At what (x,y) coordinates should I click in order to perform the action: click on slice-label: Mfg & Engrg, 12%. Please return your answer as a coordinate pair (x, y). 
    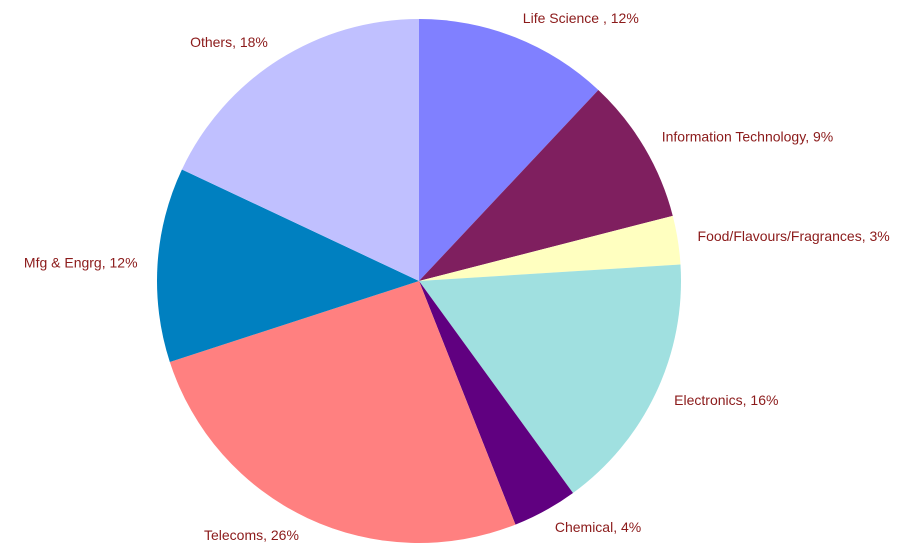
    Looking at the image, I should click on (81, 262).